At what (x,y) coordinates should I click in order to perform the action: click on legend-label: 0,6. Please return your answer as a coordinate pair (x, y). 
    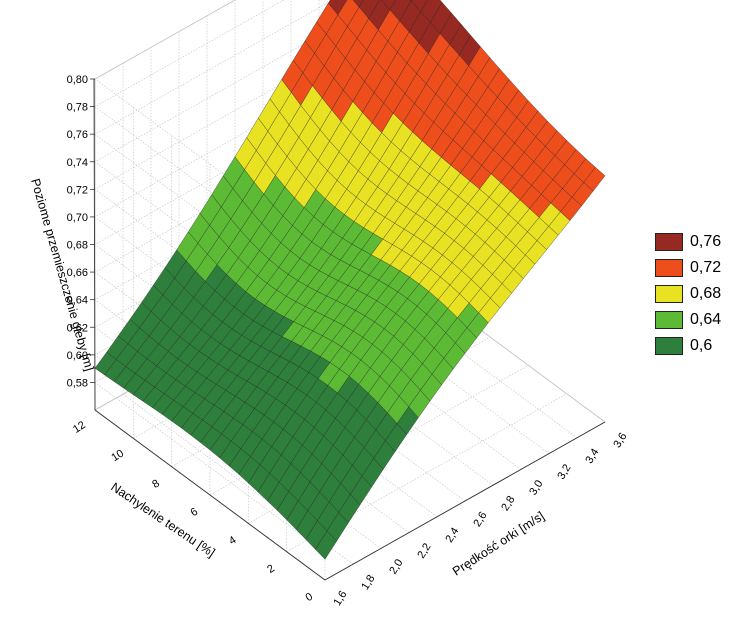
    Looking at the image, I should click on (701, 345).